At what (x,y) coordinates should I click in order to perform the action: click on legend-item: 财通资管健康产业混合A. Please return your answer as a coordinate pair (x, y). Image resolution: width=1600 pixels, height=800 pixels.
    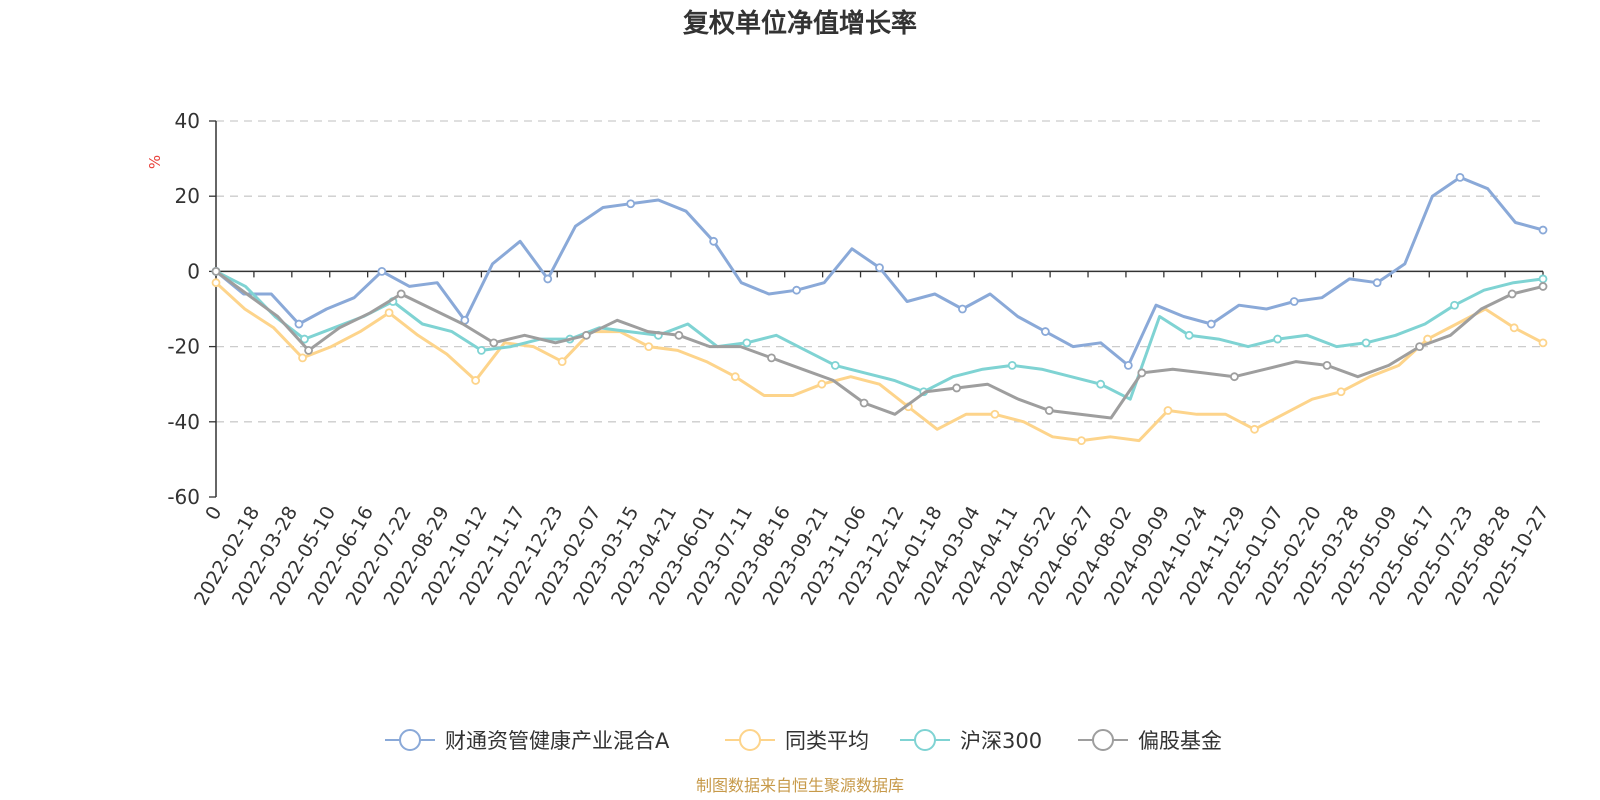
    Looking at the image, I should click on (527, 741).